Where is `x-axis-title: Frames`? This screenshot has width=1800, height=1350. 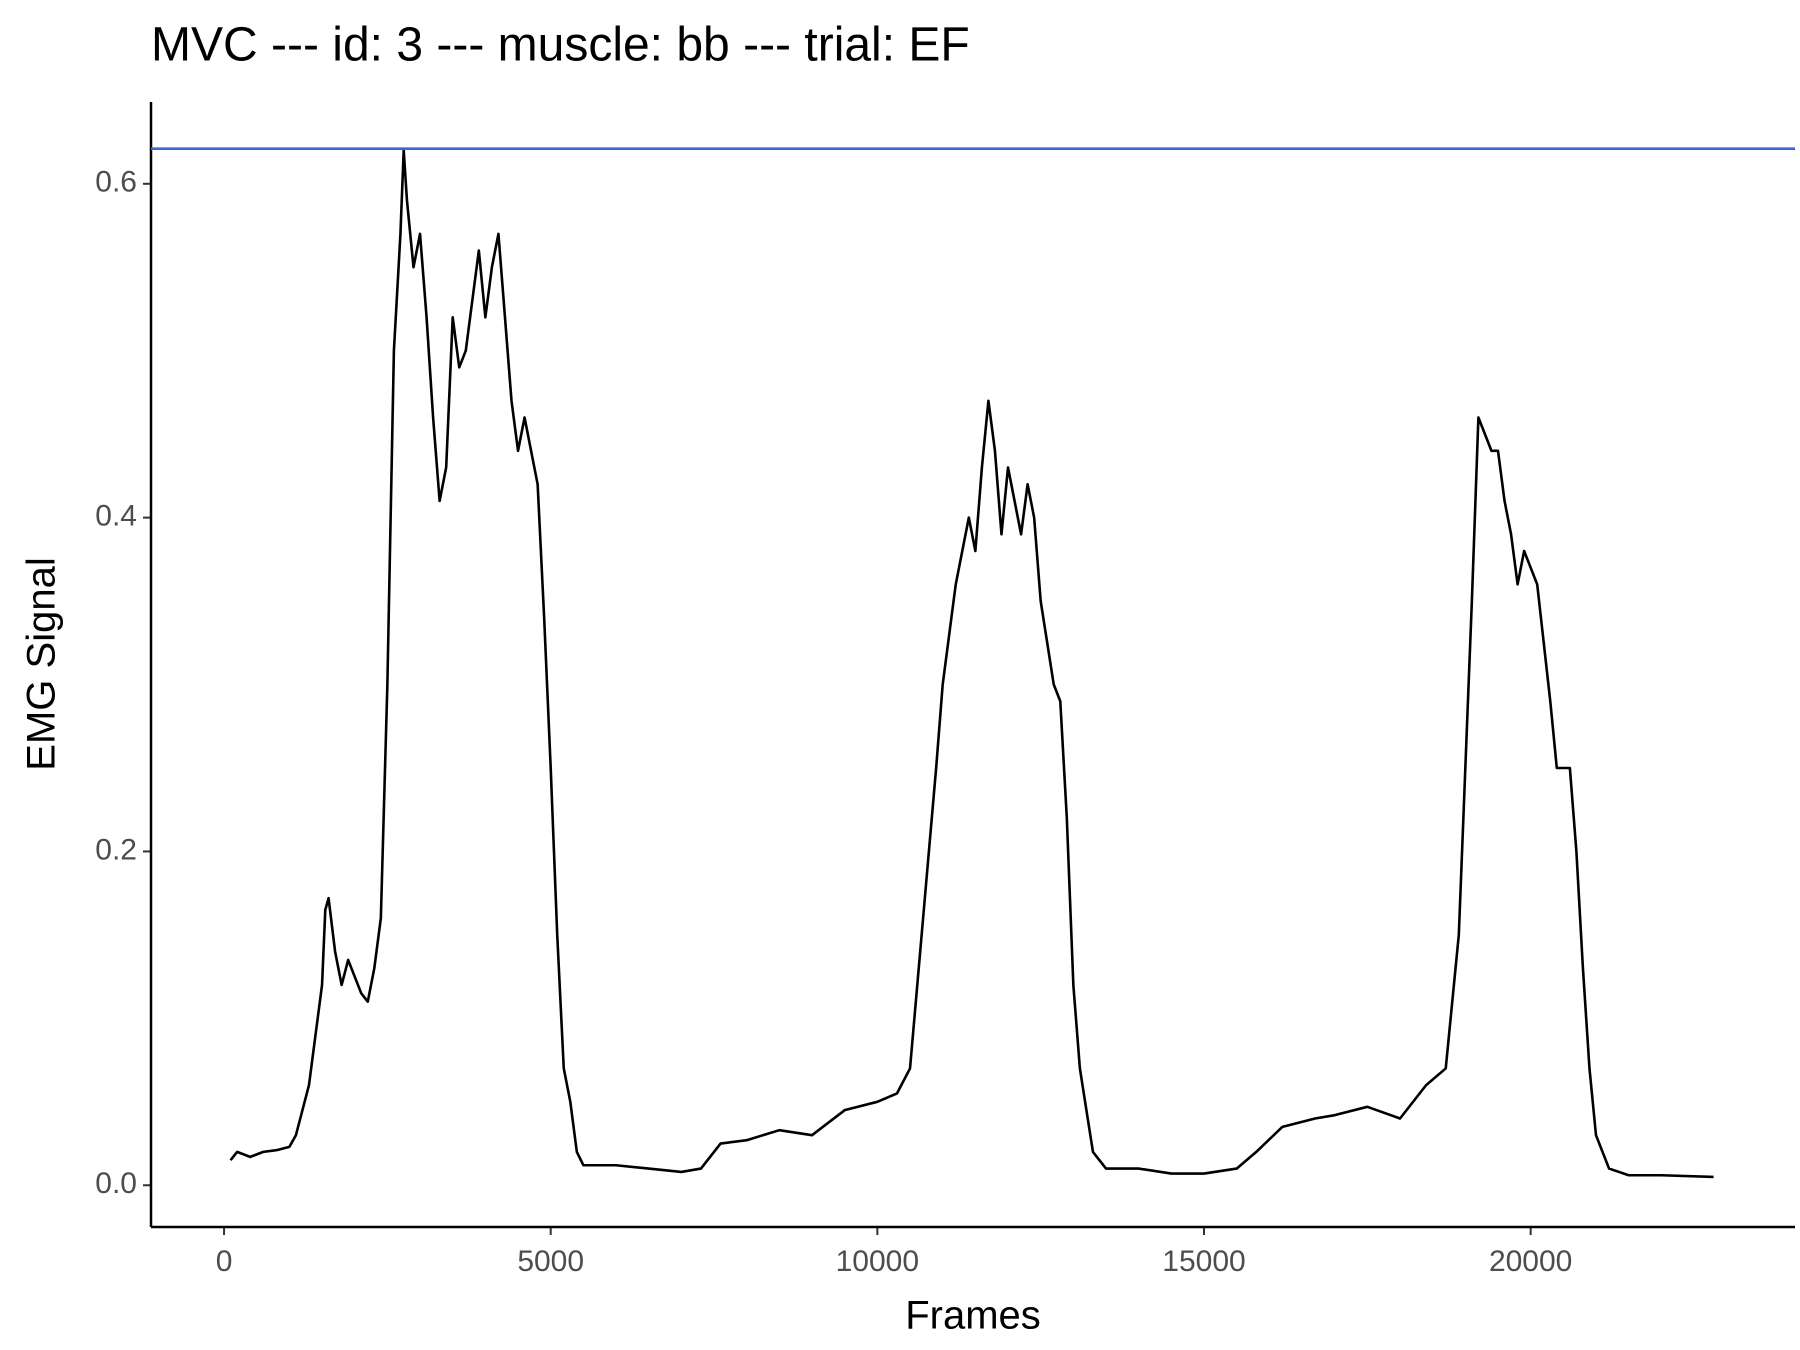 x-axis-title: Frames is located at coordinates (973, 1316).